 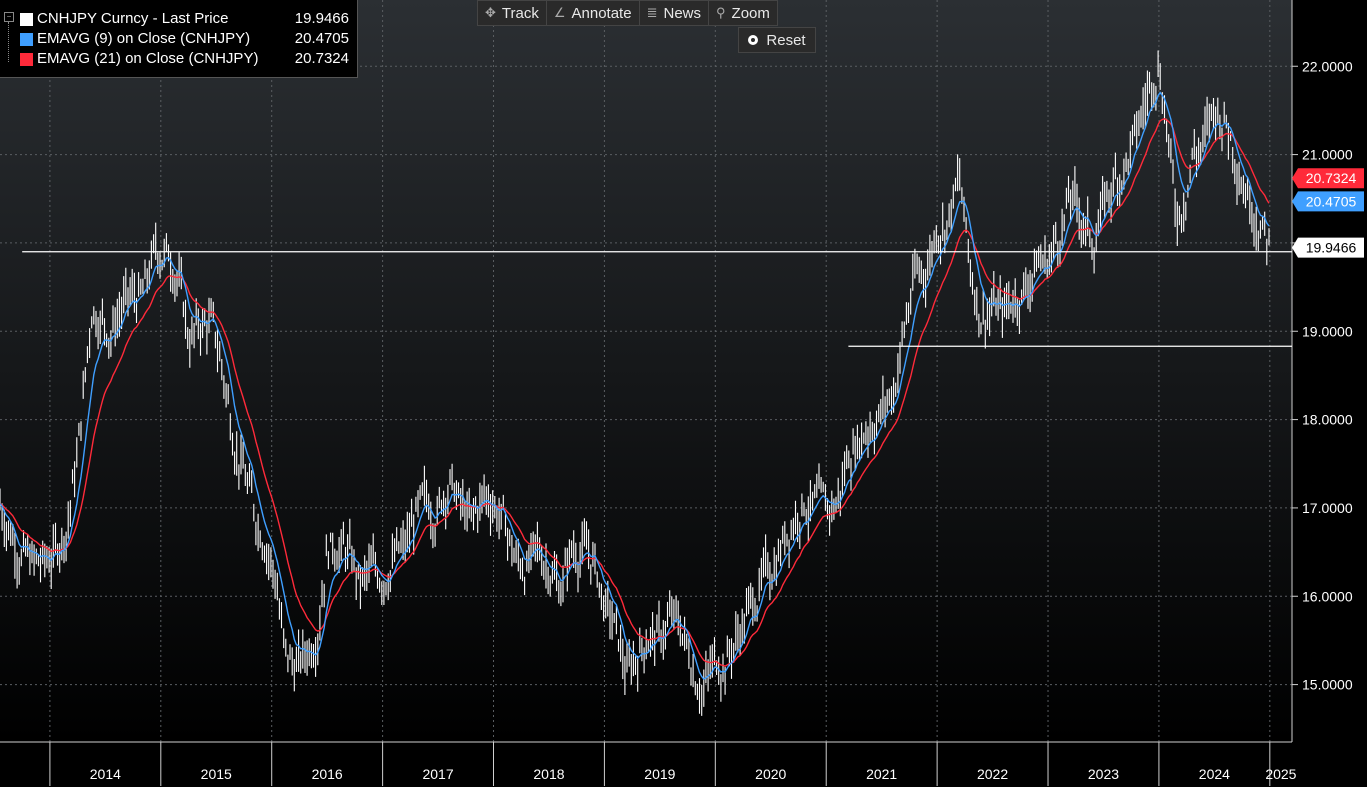 What do you see at coordinates (1327, 66) in the screenshot?
I see `y-tick-label-7: 22.0000` at bounding box center [1327, 66].